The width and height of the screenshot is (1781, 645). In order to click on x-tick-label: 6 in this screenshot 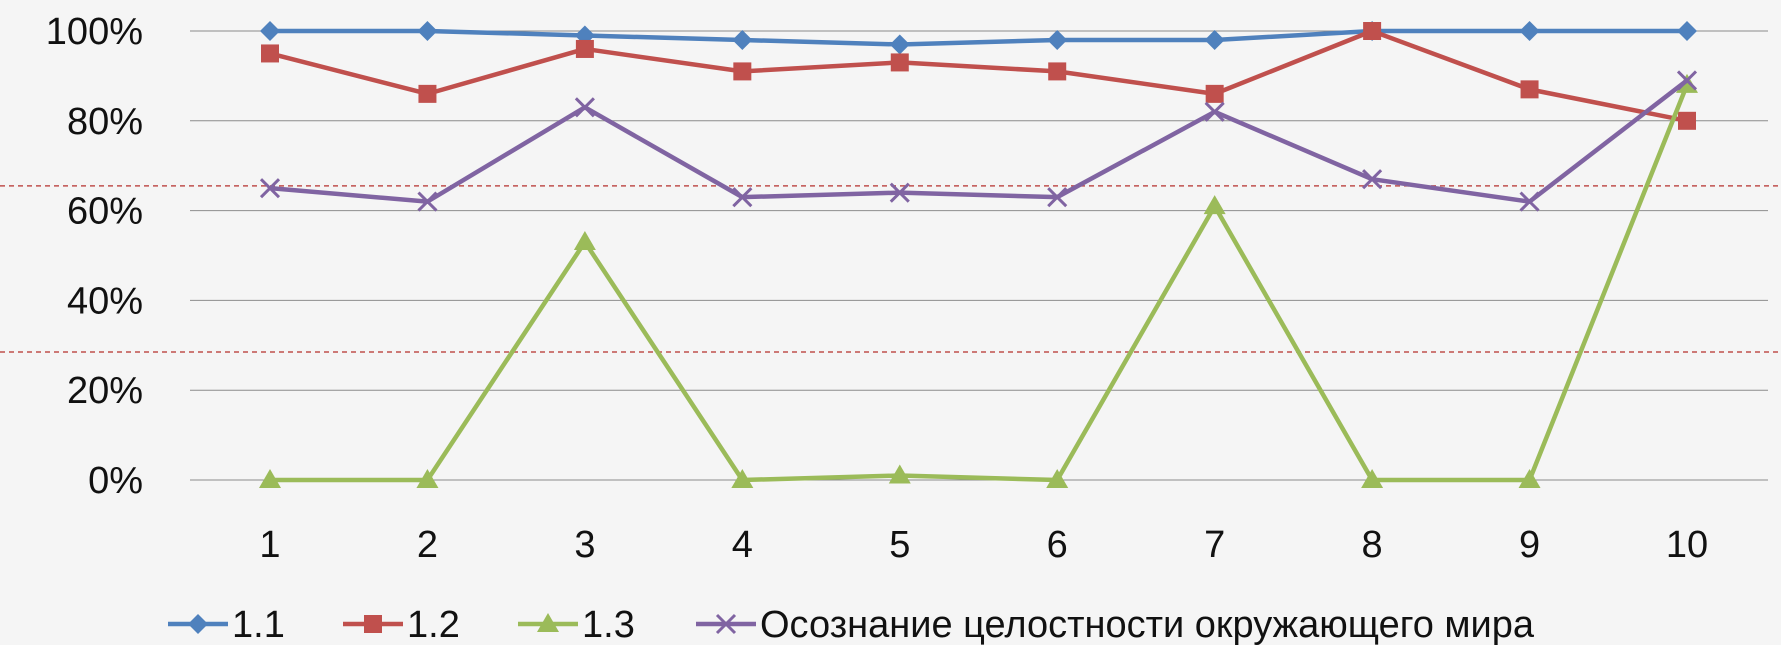, I will do `click(1057, 545)`.